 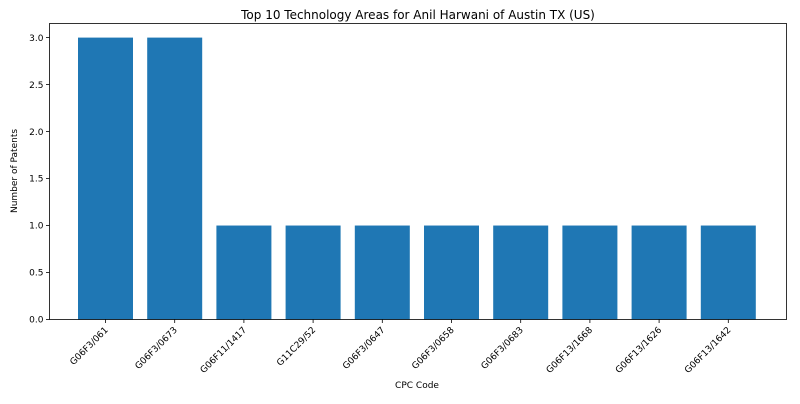 I want to click on y-tick-label: 1.0, so click(x=36, y=227).